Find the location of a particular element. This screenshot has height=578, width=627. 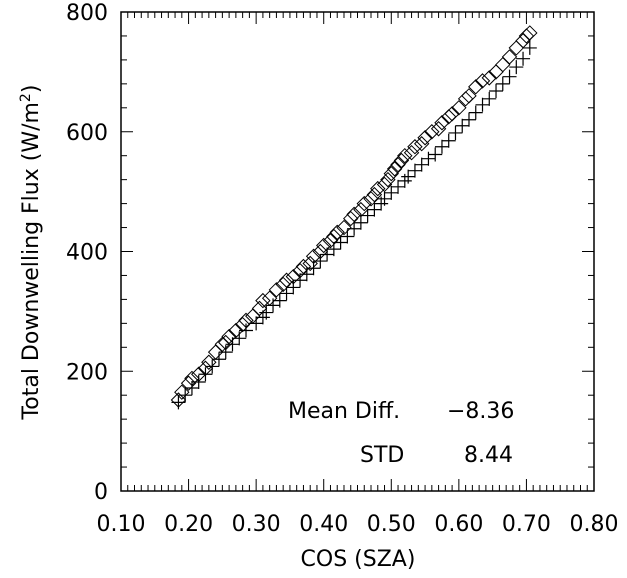

x-tick-label: 0.10 is located at coordinates (121, 524).